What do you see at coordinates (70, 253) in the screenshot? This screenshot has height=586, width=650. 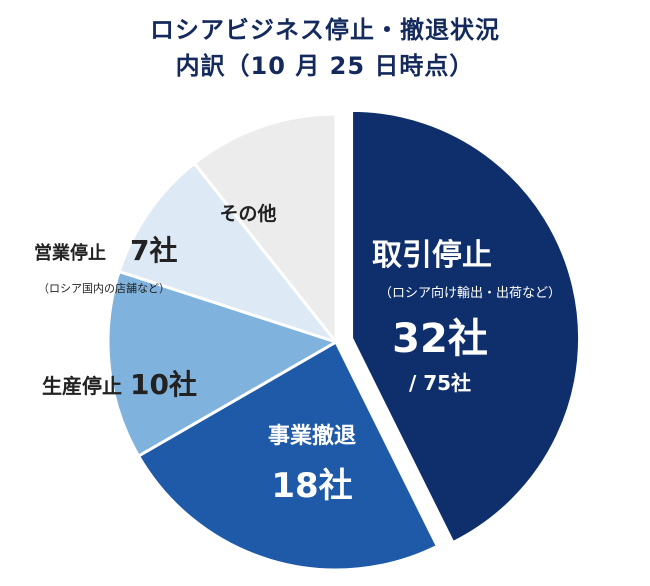 I see `slice-label-sales-stop: 営業停止` at bounding box center [70, 253].